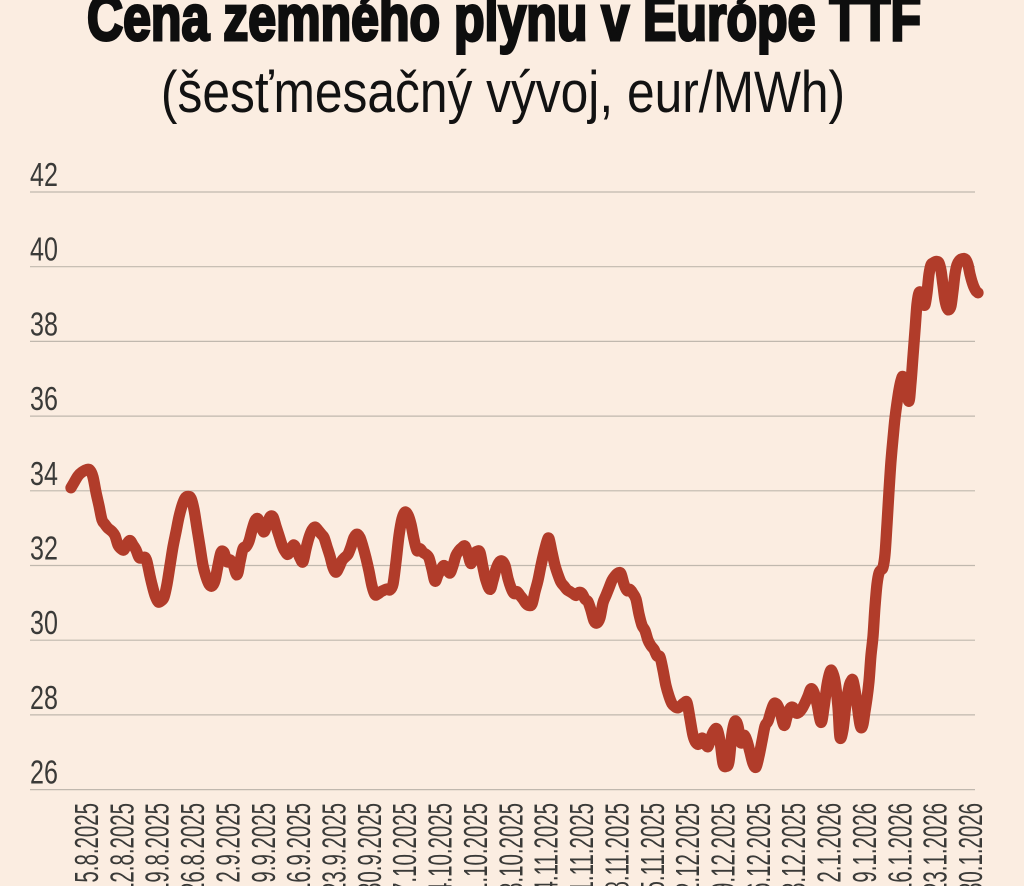 This screenshot has height=886, width=1024. I want to click on svg-text: 28, so click(44, 698).